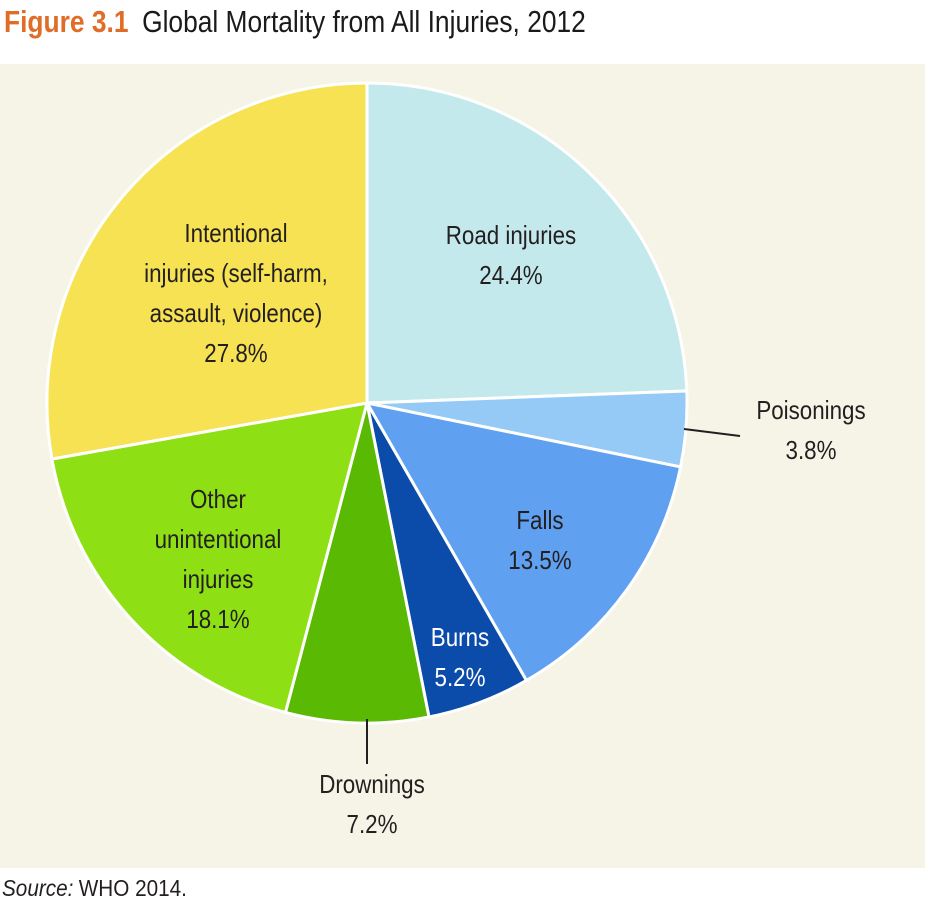 This screenshot has width=925, height=923. I want to click on source-text: WHO 2014., so click(132, 888).